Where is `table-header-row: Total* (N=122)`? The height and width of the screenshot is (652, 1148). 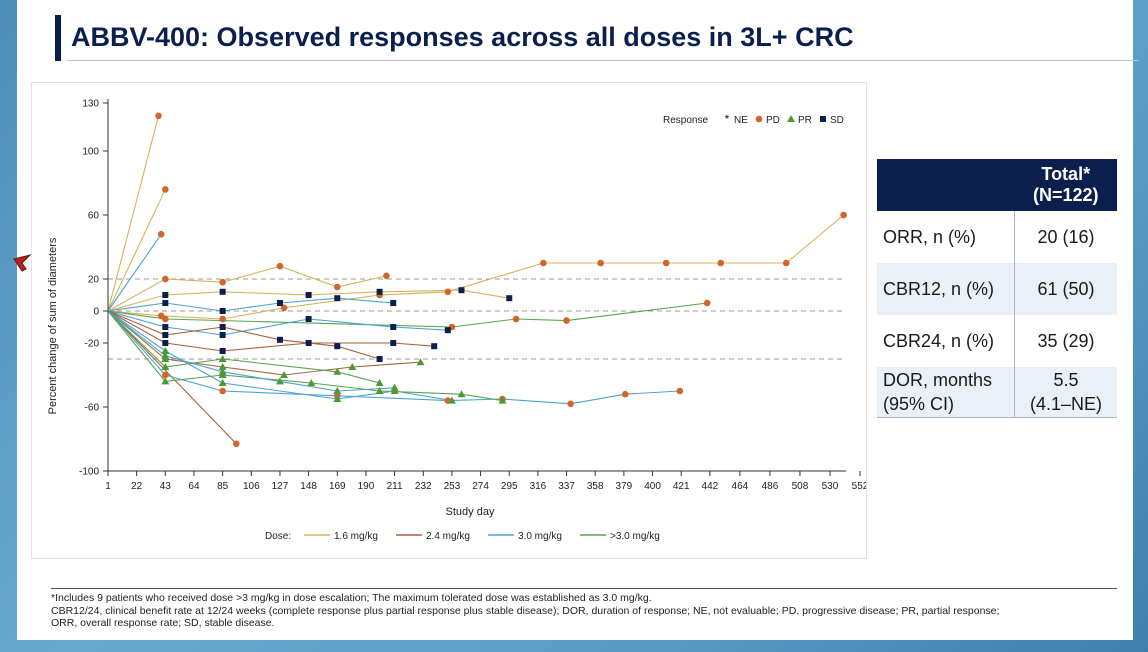
table-header-row: Total* (N=122) is located at coordinates (997, 185).